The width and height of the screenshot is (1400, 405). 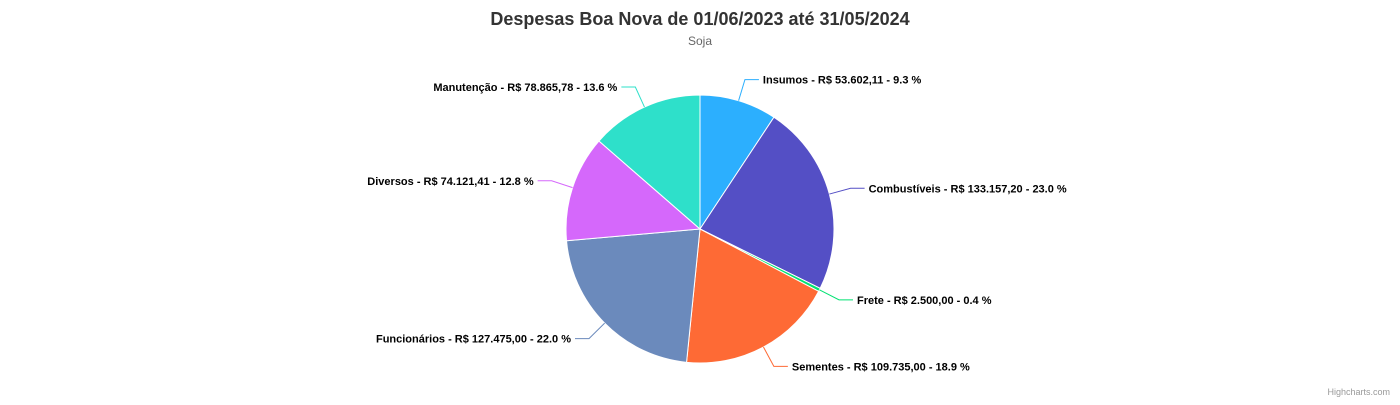 What do you see at coordinates (633, 295) in the screenshot?
I see `pie-slice-funcionarios` at bounding box center [633, 295].